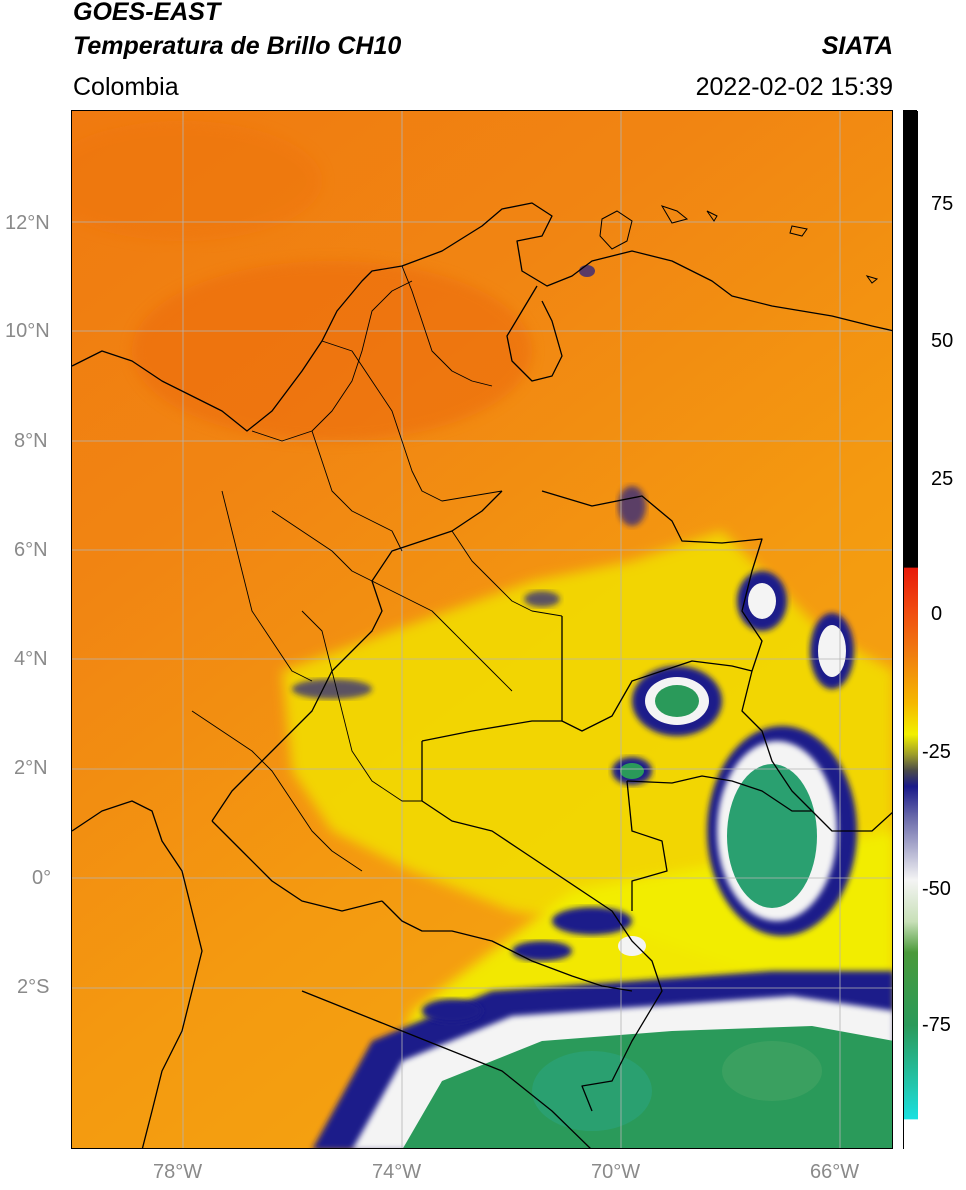 This screenshot has height=1190, width=966. Describe the element at coordinates (31, 441) in the screenshot. I see `lat-label: 8°N` at that location.